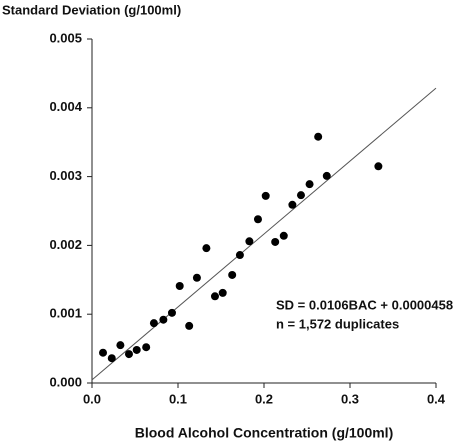 The image size is (474, 445). I want to click on x-tick-label: 0.4, so click(436, 398).